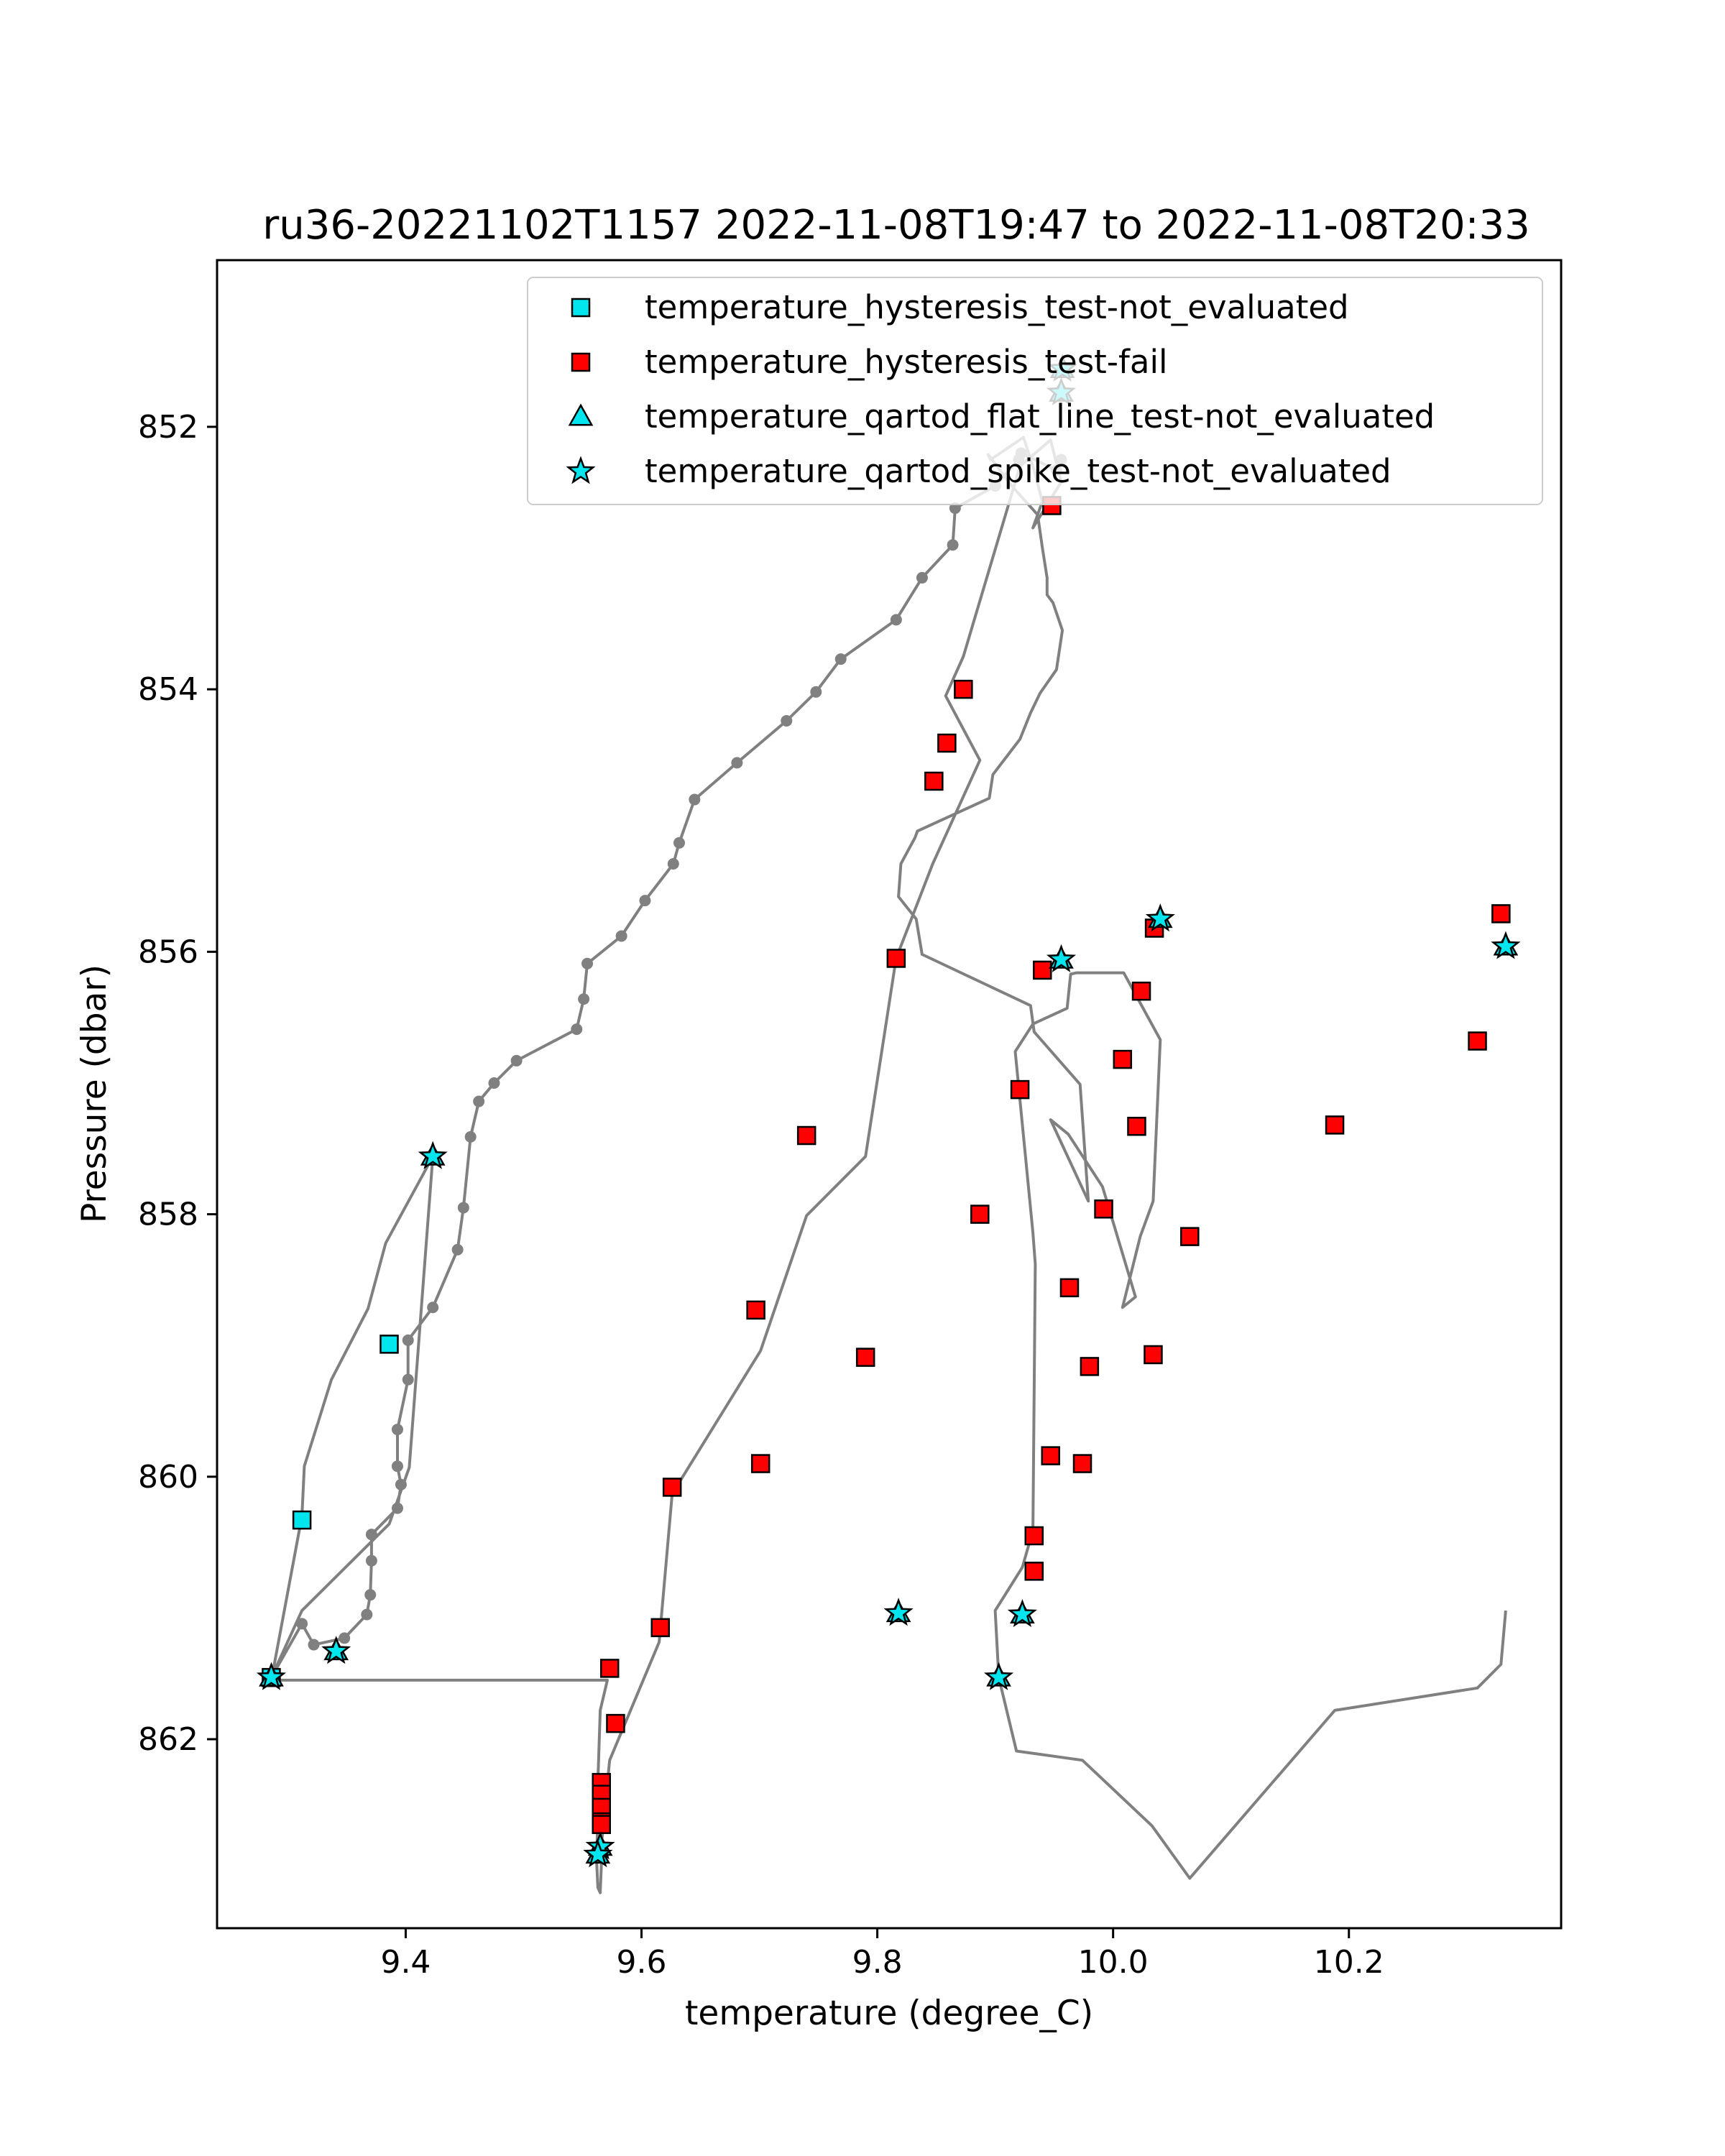 The width and height of the screenshot is (1725, 2156). I want to click on y-tick-label: 862, so click(168, 1739).